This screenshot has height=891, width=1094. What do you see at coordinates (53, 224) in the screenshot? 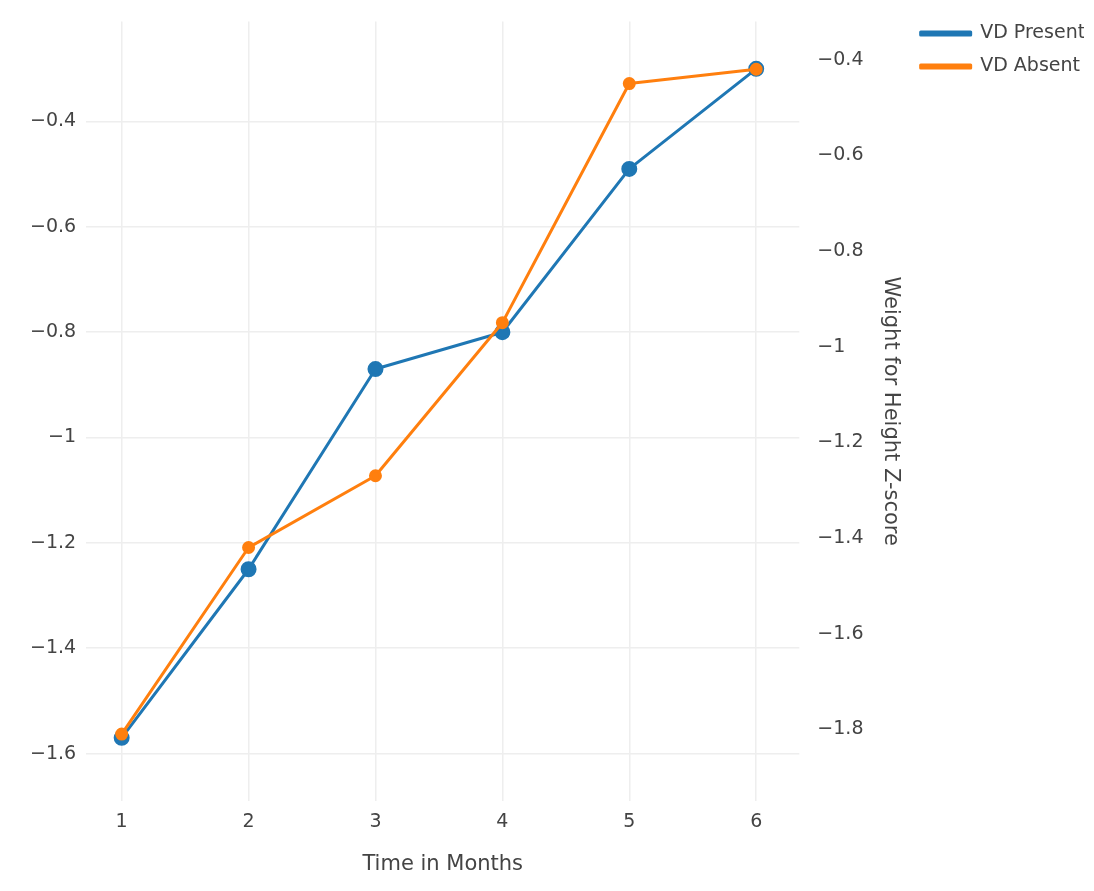
I see `y-tick-label: −0.6` at bounding box center [53, 224].